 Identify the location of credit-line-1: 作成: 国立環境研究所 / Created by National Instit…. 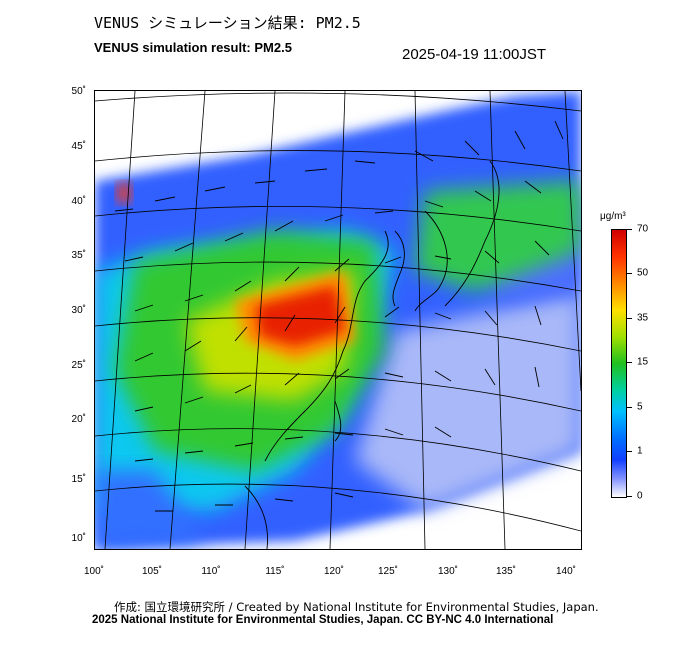
(356, 607).